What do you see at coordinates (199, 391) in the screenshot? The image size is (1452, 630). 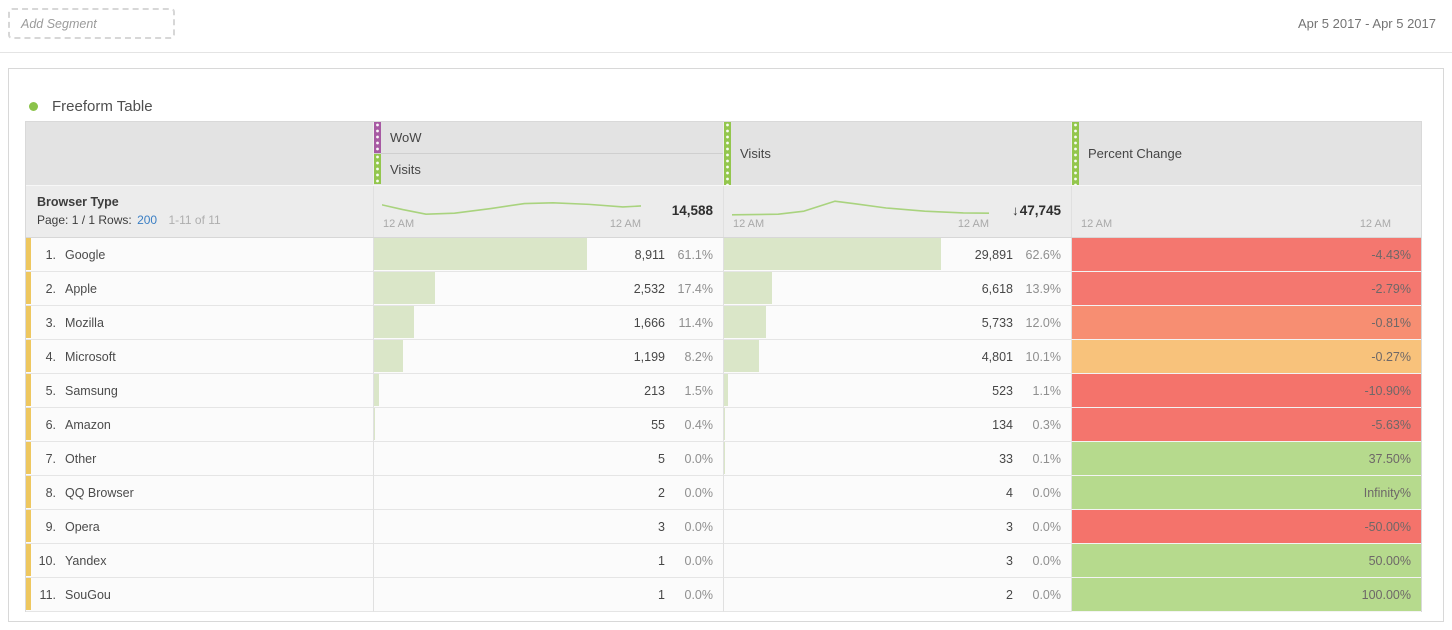 I see `row-label-cell: 5. Samsung` at bounding box center [199, 391].